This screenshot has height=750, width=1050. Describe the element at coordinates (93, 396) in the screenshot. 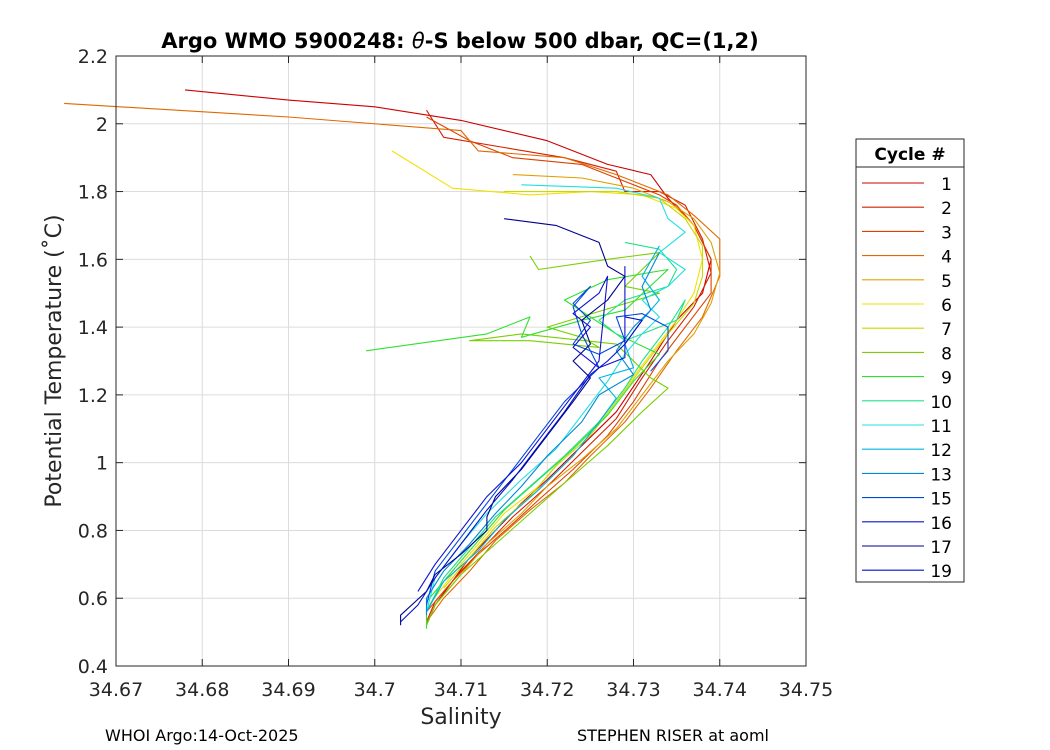

I see `y-tick-label: 1.2` at that location.